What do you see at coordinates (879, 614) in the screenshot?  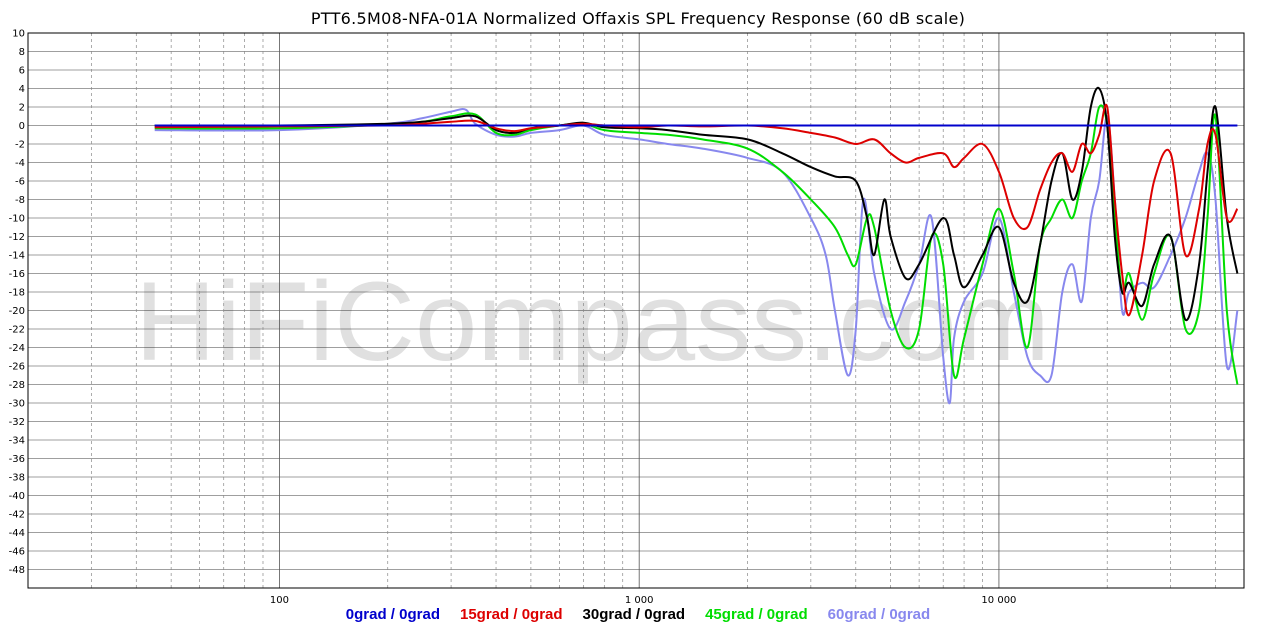 I see `legend-entry: 60grad / 0grad` at bounding box center [879, 614].